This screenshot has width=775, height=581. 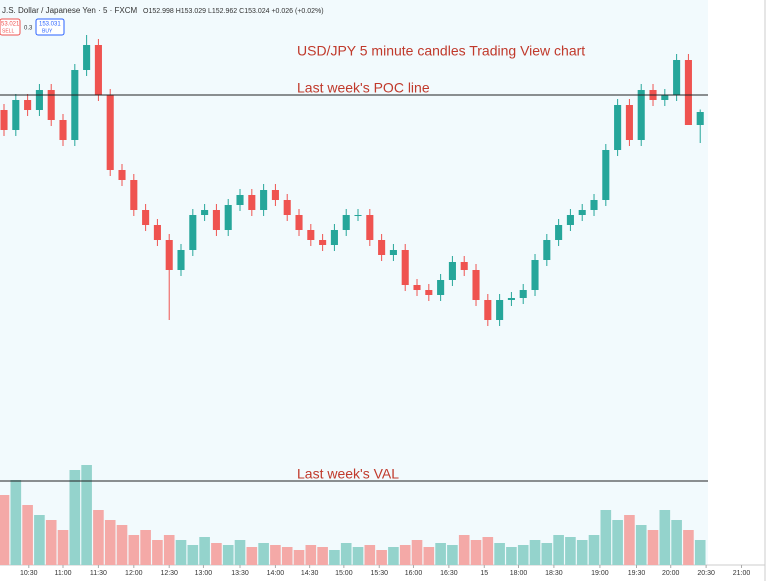 What do you see at coordinates (600, 573) in the screenshot?
I see `x-tick-label: 19:00` at bounding box center [600, 573].